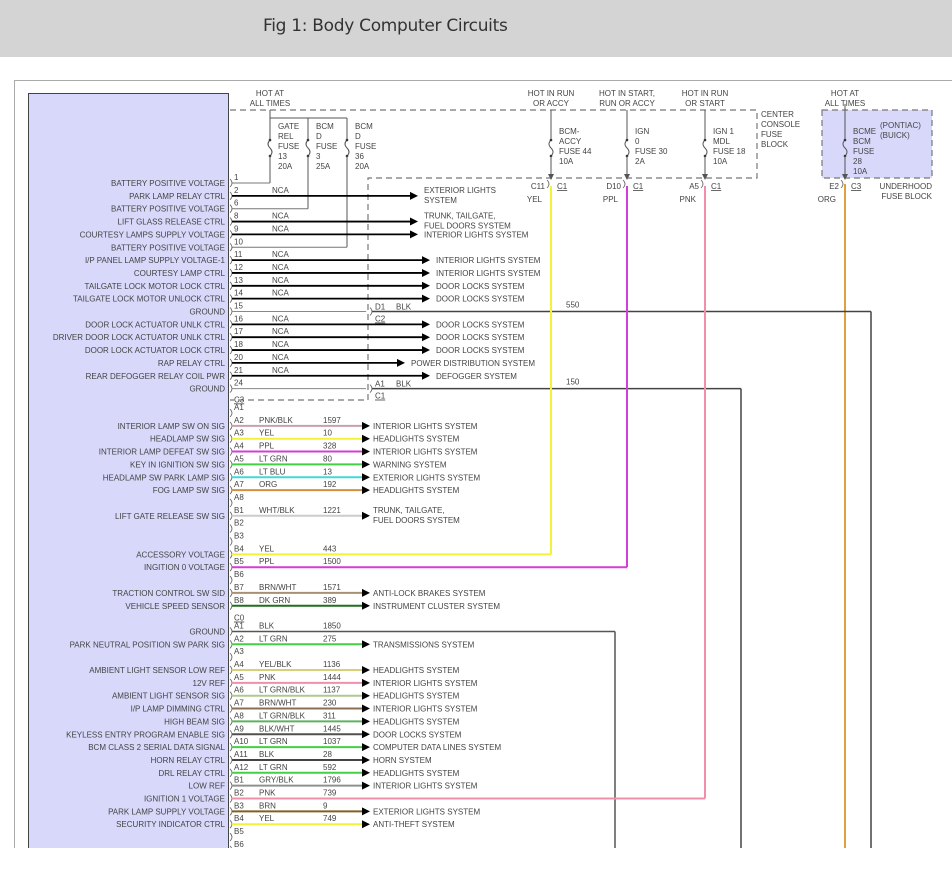 The height and width of the screenshot is (870, 952). Describe the element at coordinates (239, 664) in the screenshot. I see `pin-number: A4` at that location.